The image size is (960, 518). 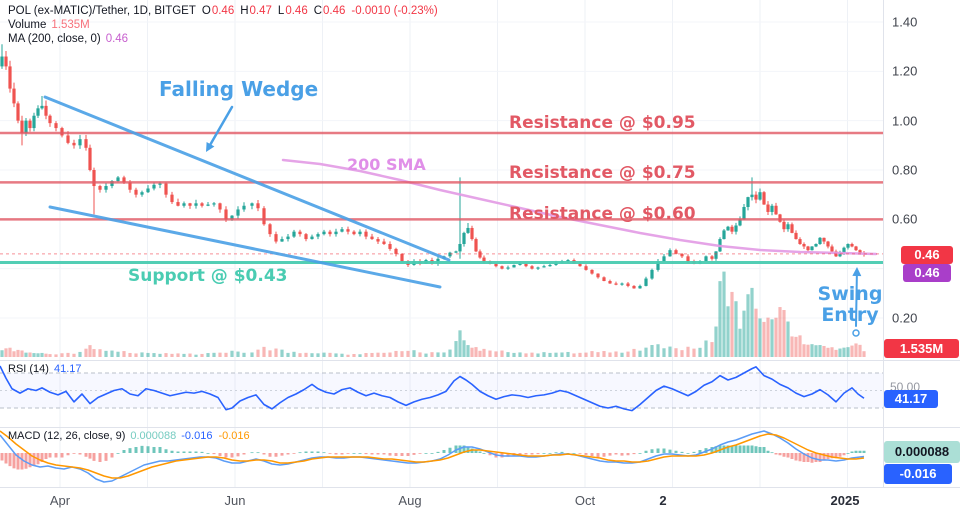 I want to click on low-value: 0.46, so click(x=296, y=11).